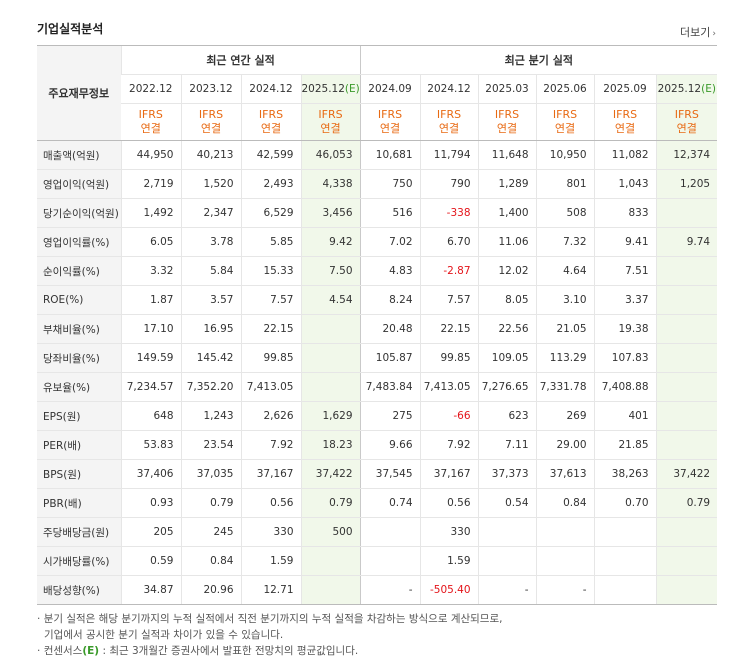 The height and width of the screenshot is (669, 730). What do you see at coordinates (449, 184) in the screenshot?
I see `table-cell: 790` at bounding box center [449, 184].